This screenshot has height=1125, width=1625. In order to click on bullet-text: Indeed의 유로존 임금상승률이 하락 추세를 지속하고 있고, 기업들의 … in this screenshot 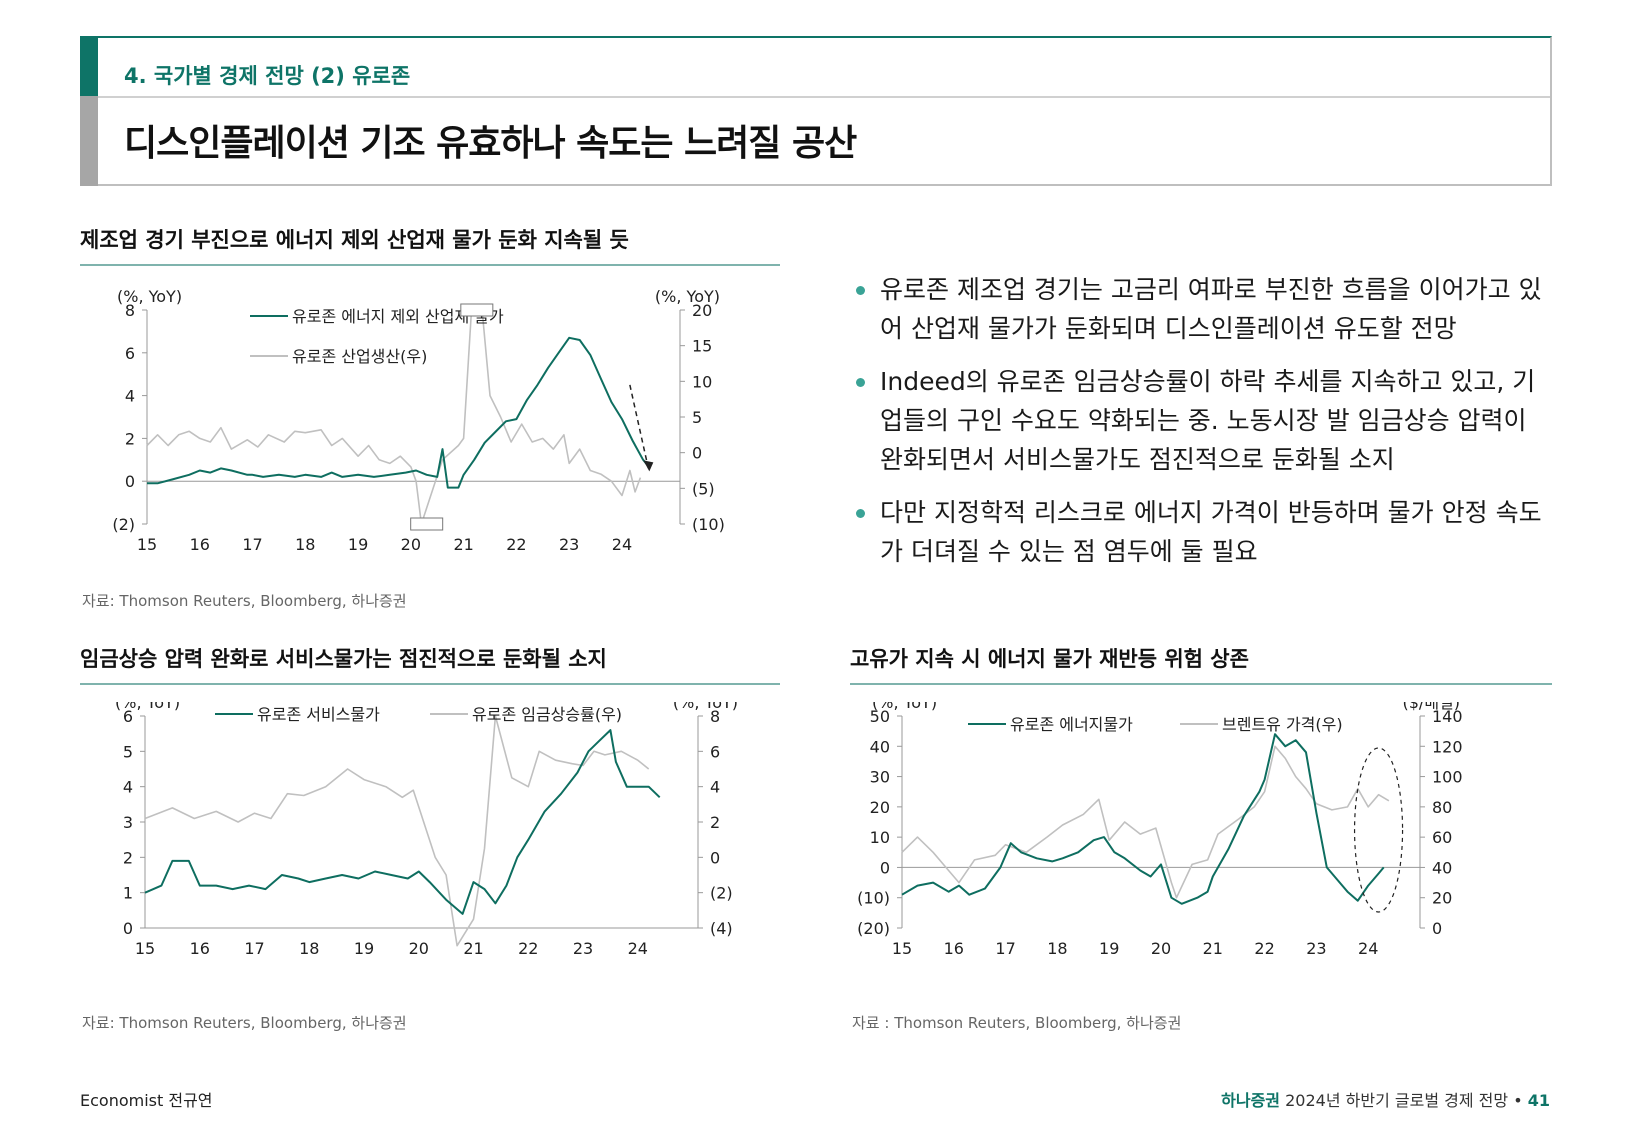, I will do `click(1208, 420)`.